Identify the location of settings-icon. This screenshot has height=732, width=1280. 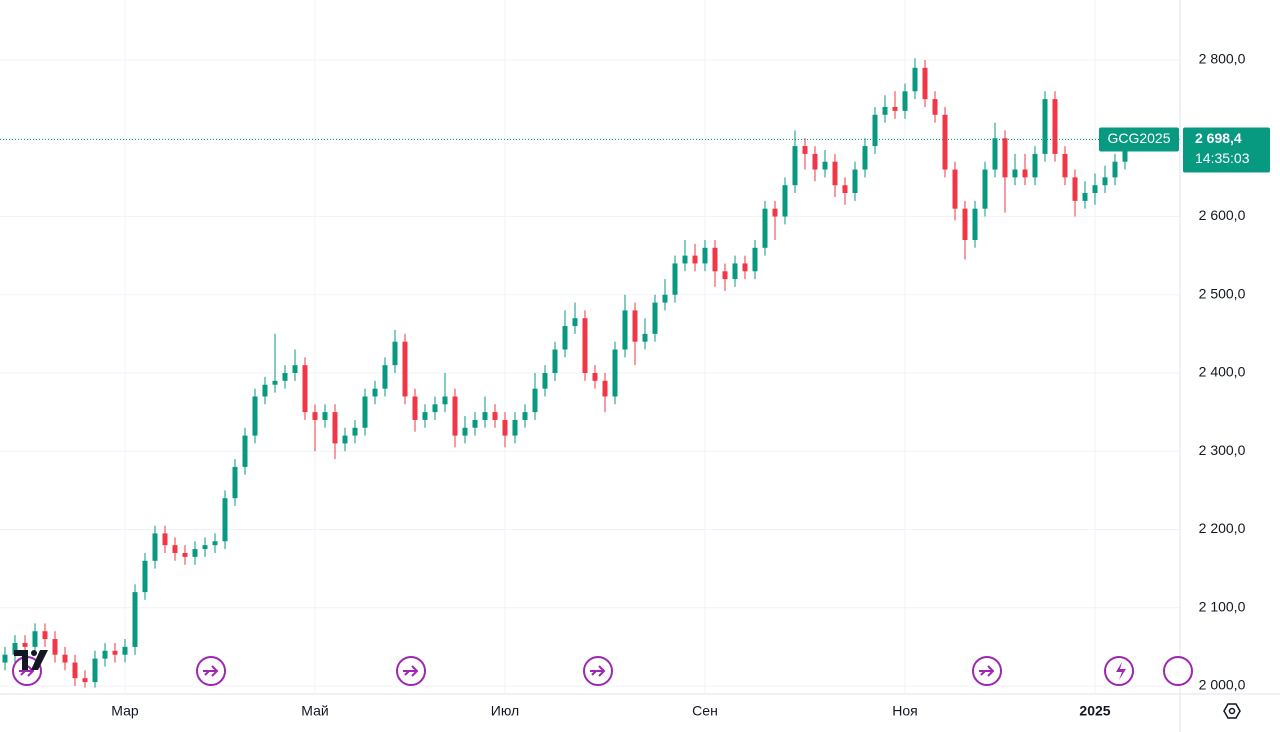
(1232, 711).